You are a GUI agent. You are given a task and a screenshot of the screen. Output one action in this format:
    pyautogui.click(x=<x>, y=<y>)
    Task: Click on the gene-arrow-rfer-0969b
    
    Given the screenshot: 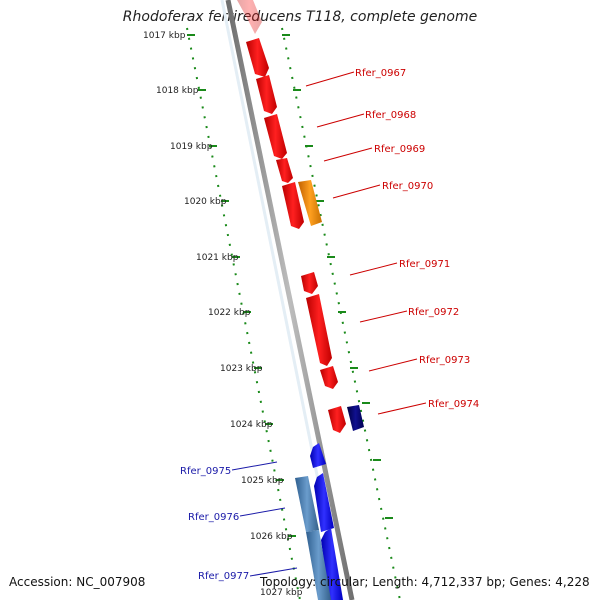 What is the action you would take?
    pyautogui.click(x=284, y=170)
    